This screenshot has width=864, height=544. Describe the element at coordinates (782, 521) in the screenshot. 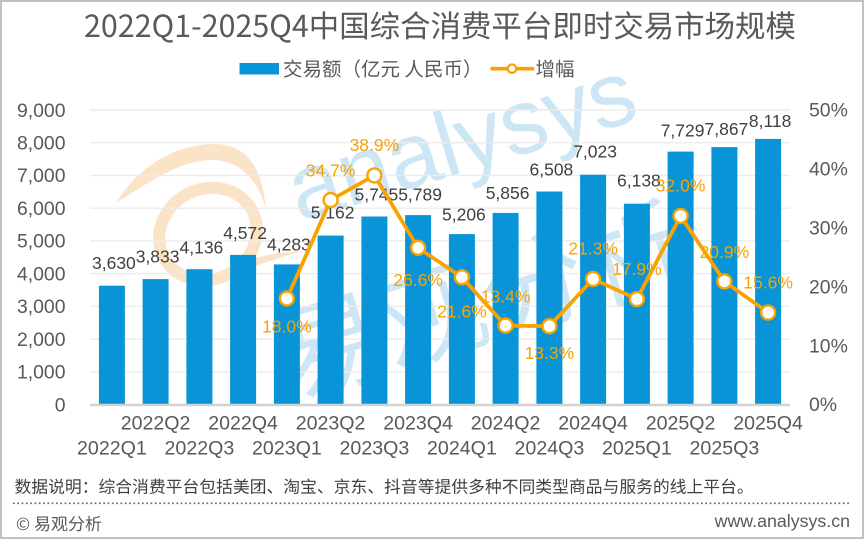

I see `svg-text: www.analysys.cn` at that location.